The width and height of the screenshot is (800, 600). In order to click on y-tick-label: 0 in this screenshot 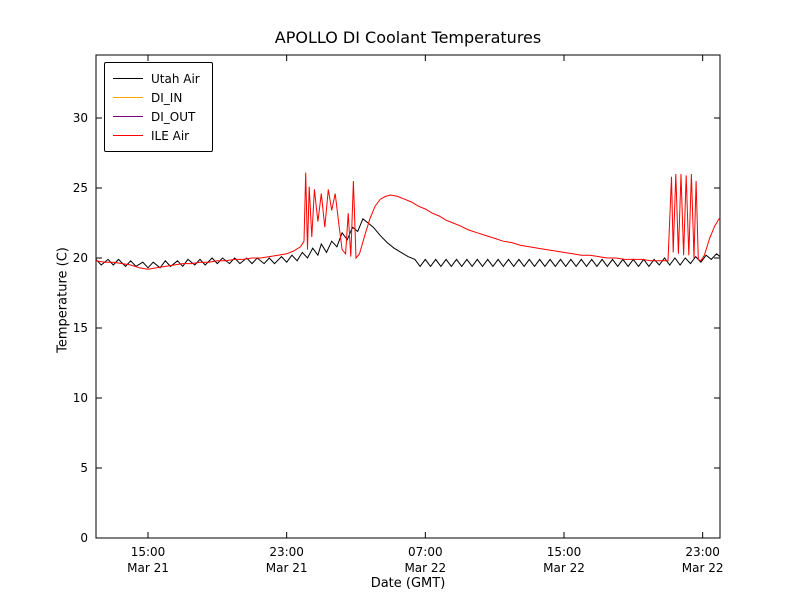, I will do `click(84, 538)`.